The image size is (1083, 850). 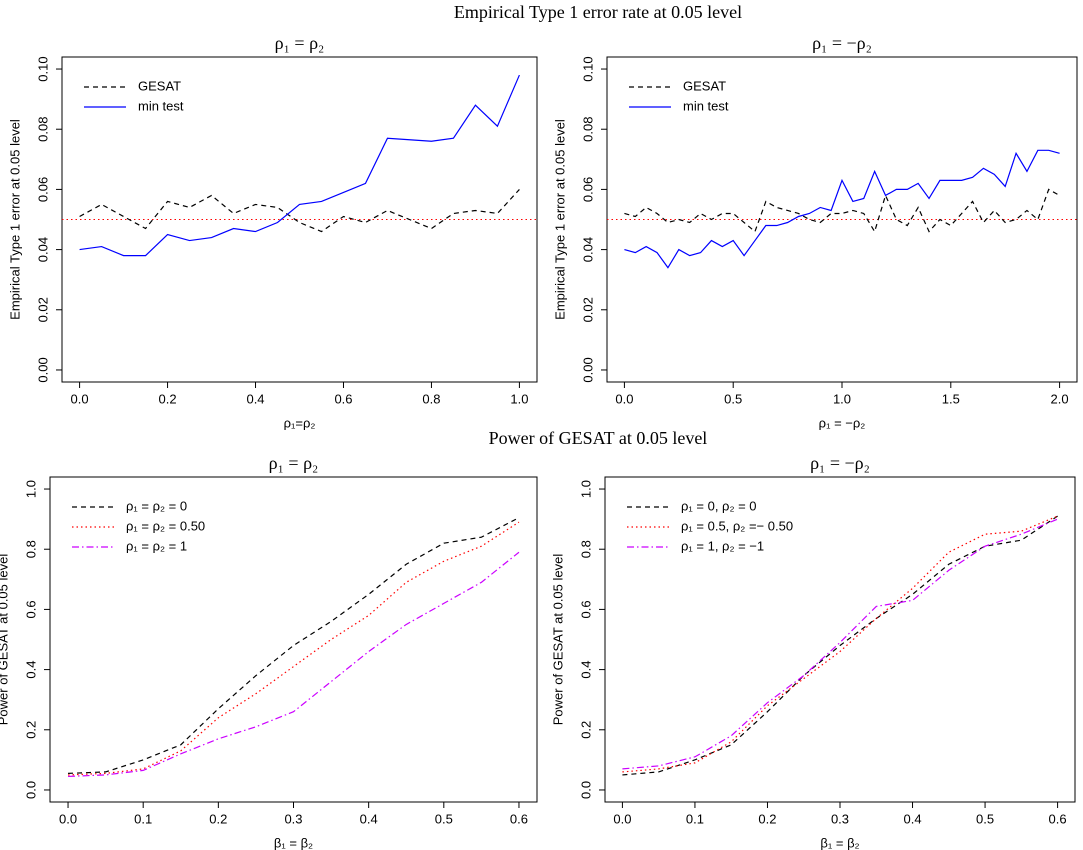 I want to click on legend-label: ρ₁ = ρ₂ = 0, so click(x=156, y=505).